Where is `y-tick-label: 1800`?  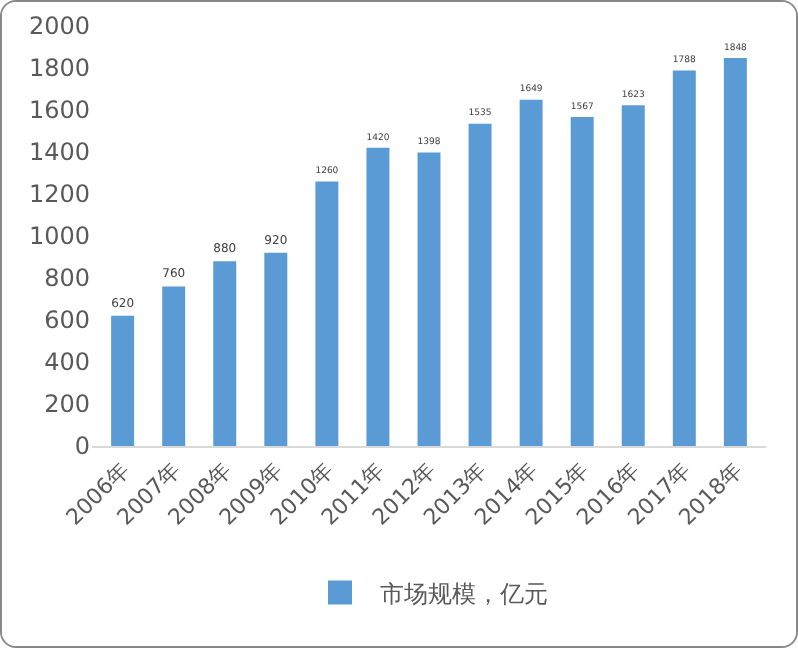 y-tick-label: 1800 is located at coordinates (59, 68).